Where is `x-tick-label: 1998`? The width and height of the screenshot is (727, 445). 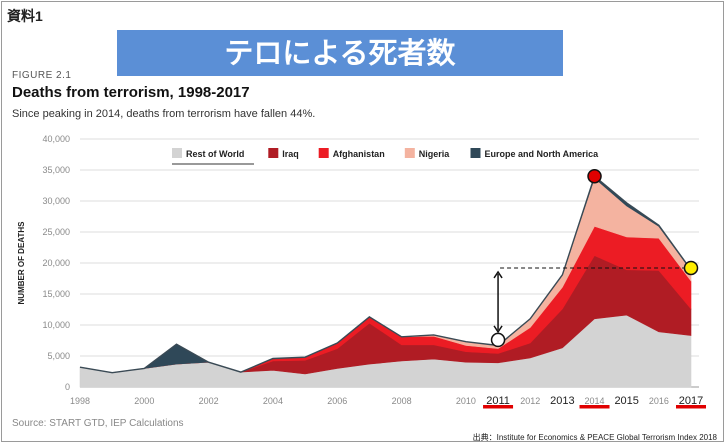
x-tick-label: 1998 is located at coordinates (80, 401).